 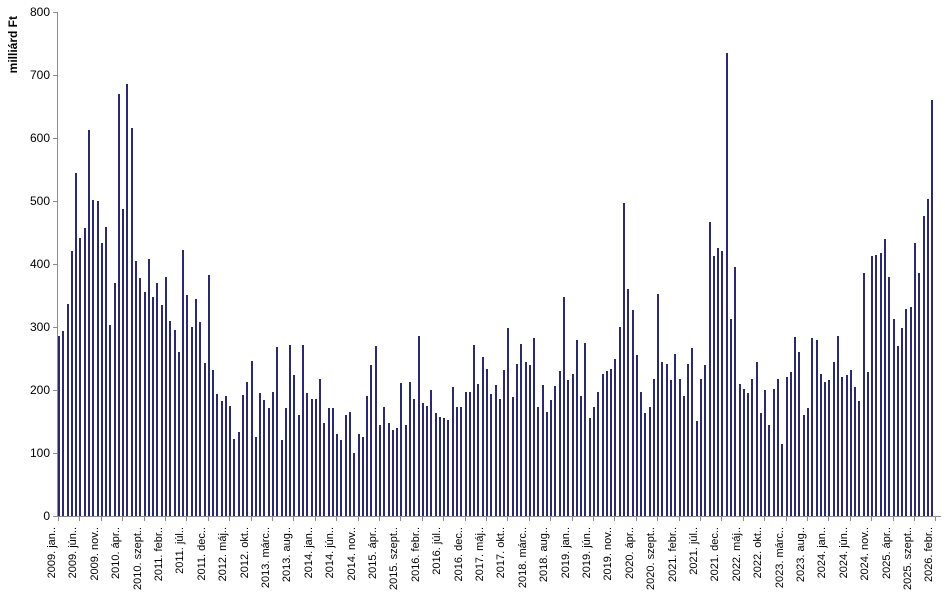 I want to click on x-axis-line, so click(x=499, y=516).